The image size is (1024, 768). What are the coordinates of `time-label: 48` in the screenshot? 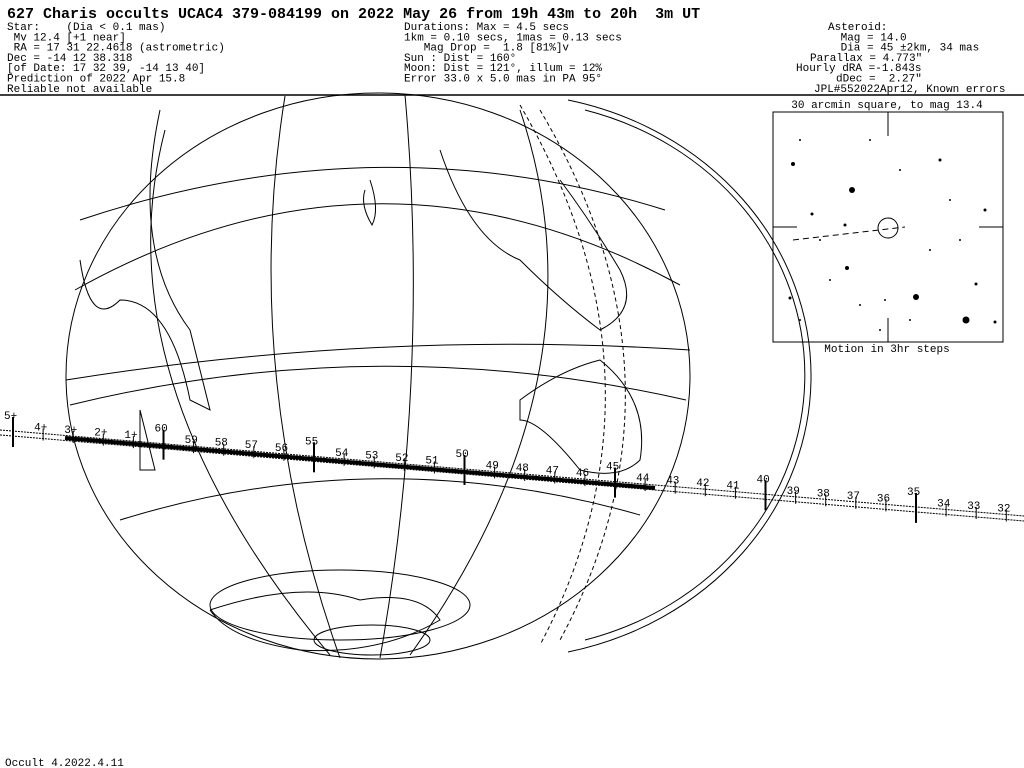 It's located at (522, 469).